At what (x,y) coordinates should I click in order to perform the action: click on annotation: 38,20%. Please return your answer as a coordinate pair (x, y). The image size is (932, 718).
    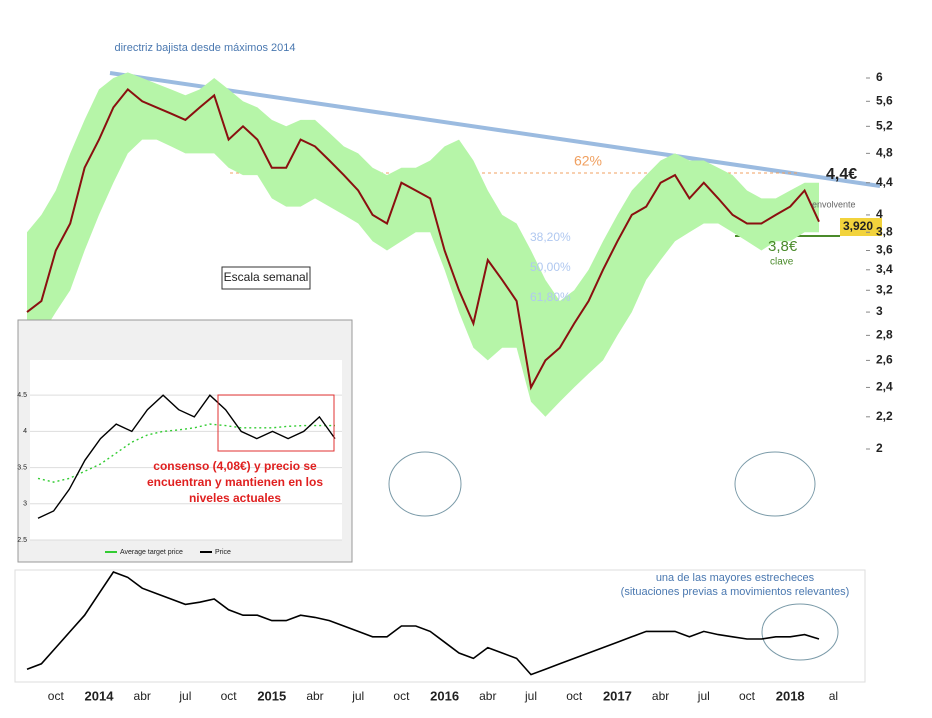
    Looking at the image, I should click on (550, 237).